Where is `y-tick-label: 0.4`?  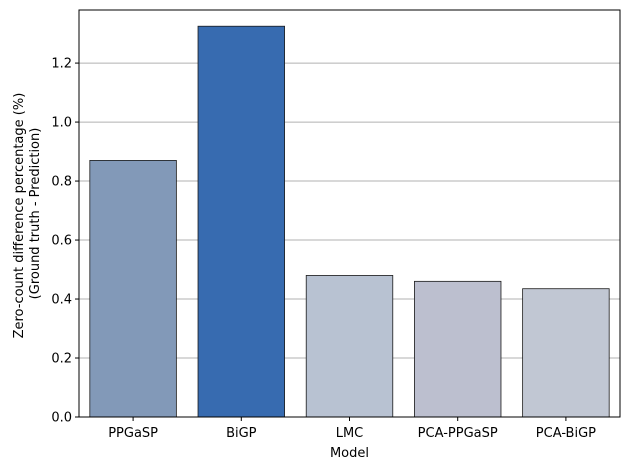
y-tick-label: 0.4 is located at coordinates (61, 300).